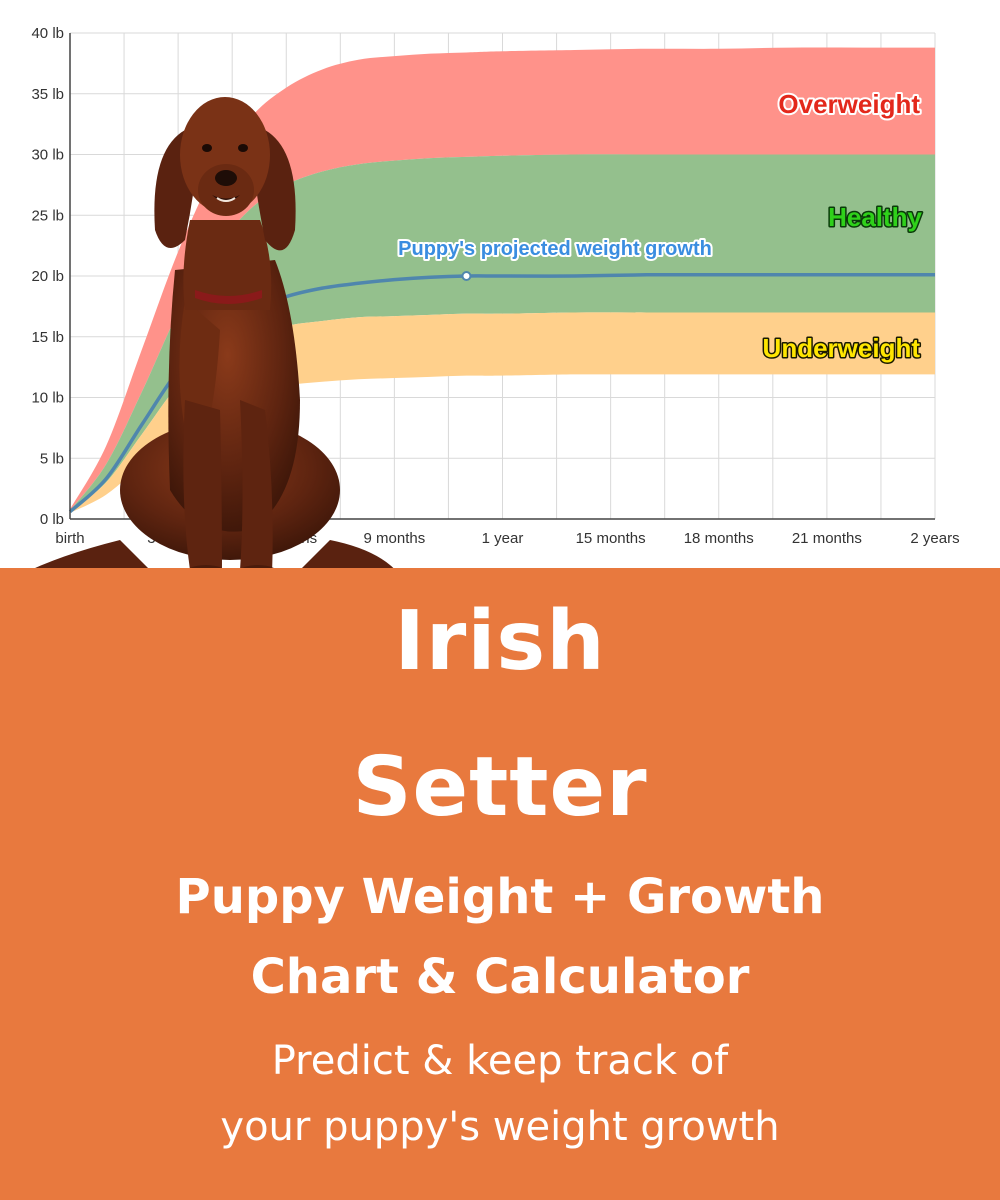  What do you see at coordinates (500, 787) in the screenshot?
I see `breed-title-line-2: Setter` at bounding box center [500, 787].